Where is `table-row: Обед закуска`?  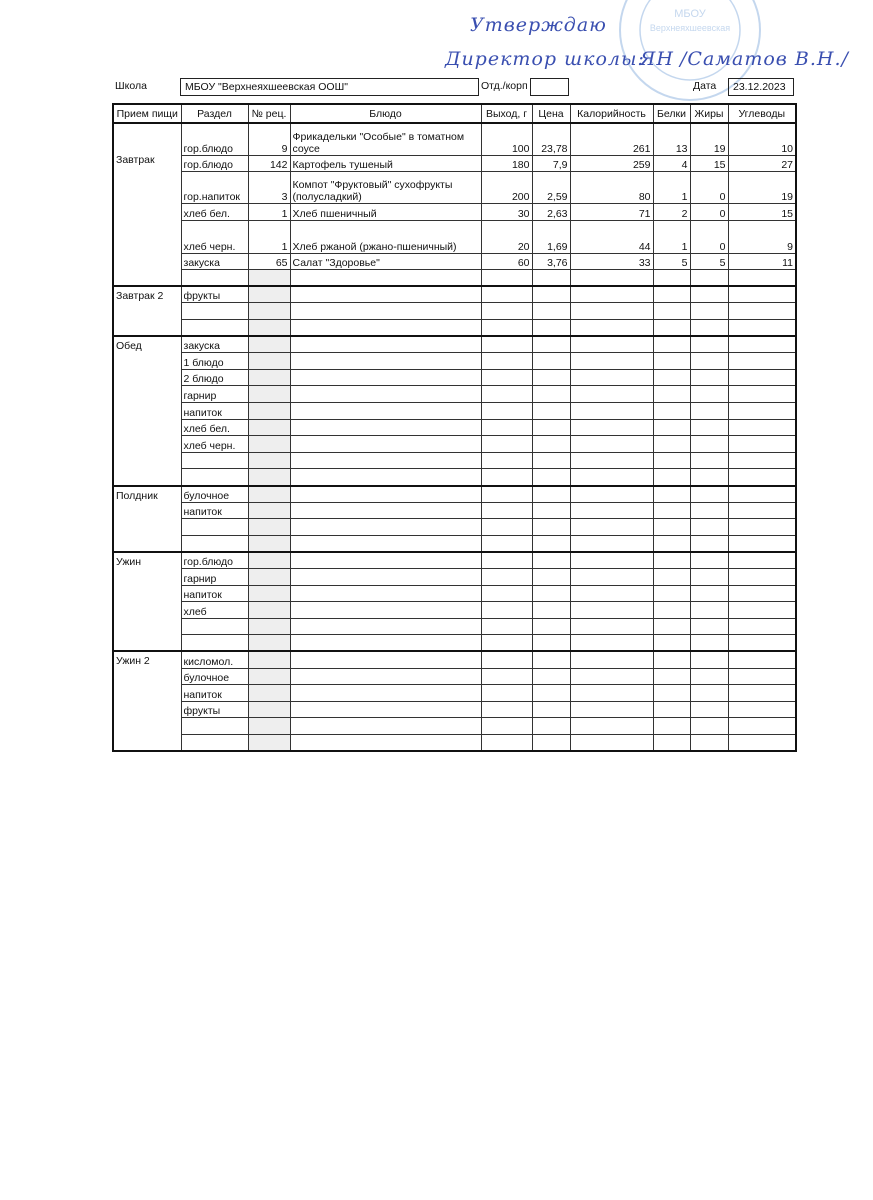
table-row: Обед закуска is located at coordinates (454, 410).